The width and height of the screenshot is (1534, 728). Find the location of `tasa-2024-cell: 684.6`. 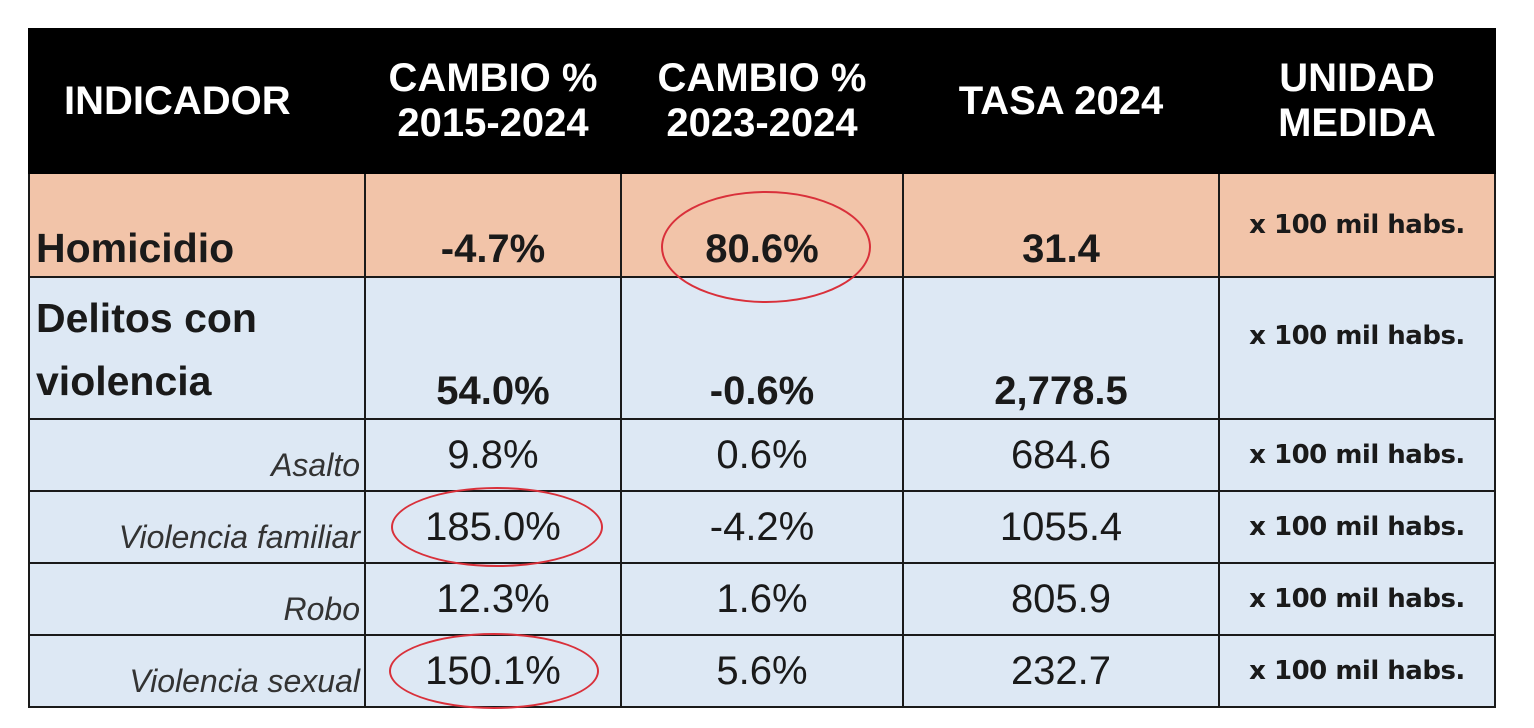

tasa-2024-cell: 684.6 is located at coordinates (1061, 455).